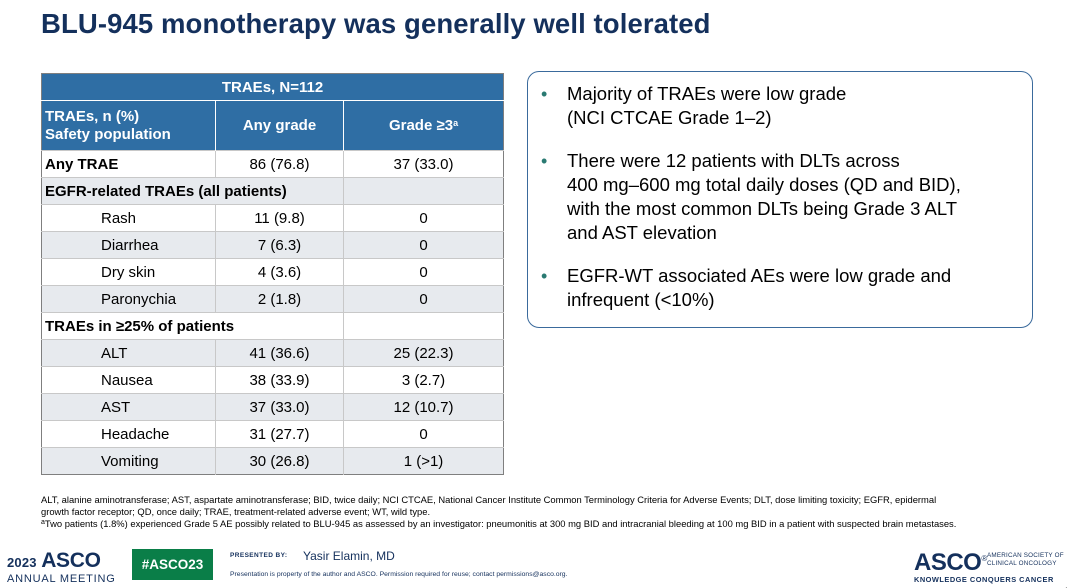 The height and width of the screenshot is (588, 1080). I want to click on row-any-grade: 41 (36.6), so click(279, 353).